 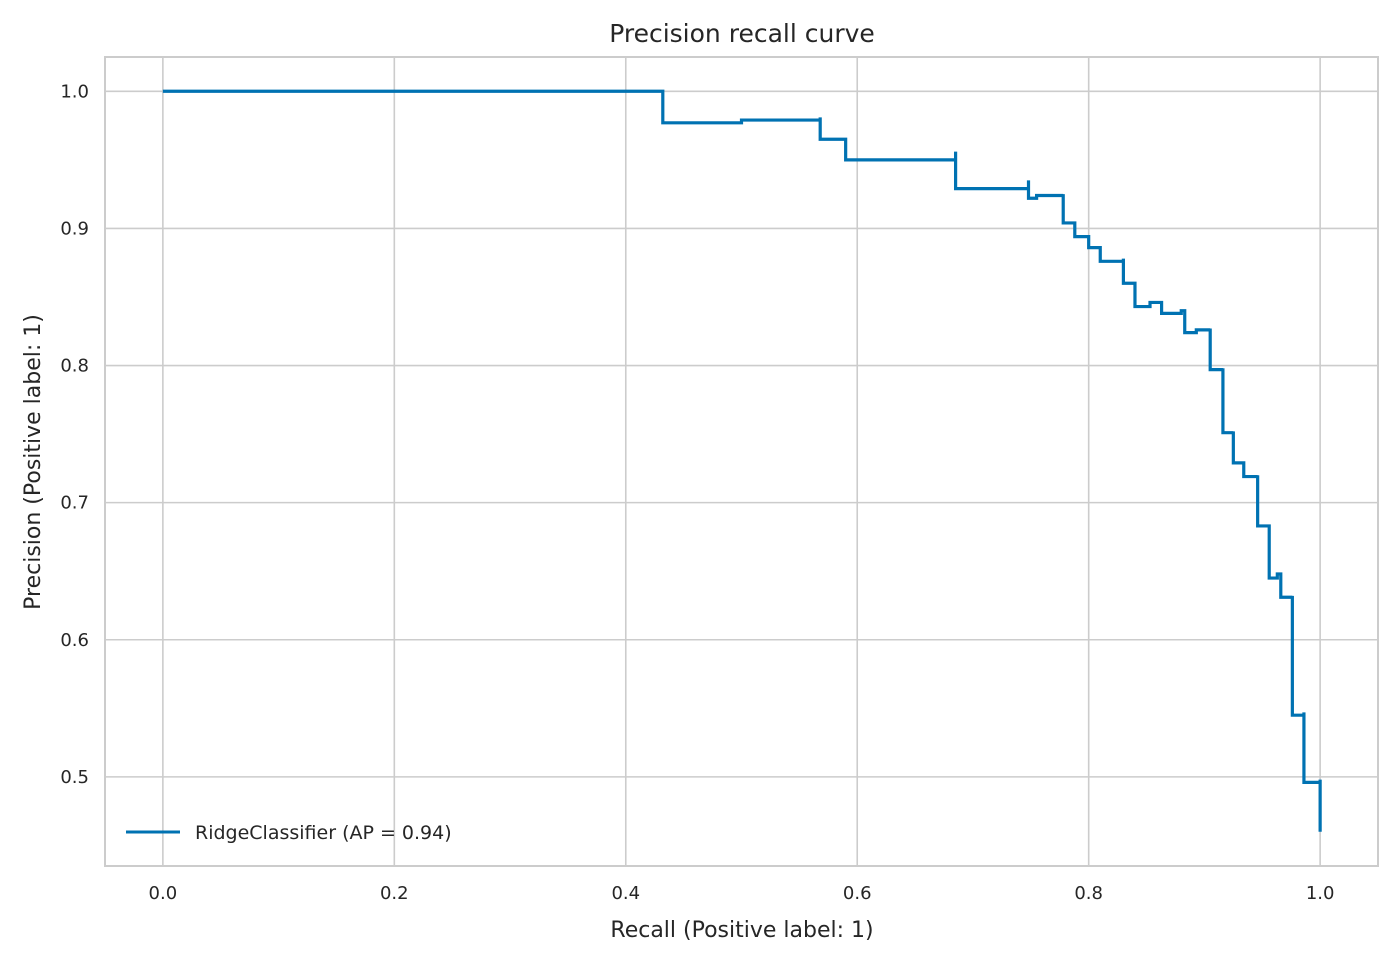 I want to click on x-tick-label: 0.2, so click(x=394, y=893).